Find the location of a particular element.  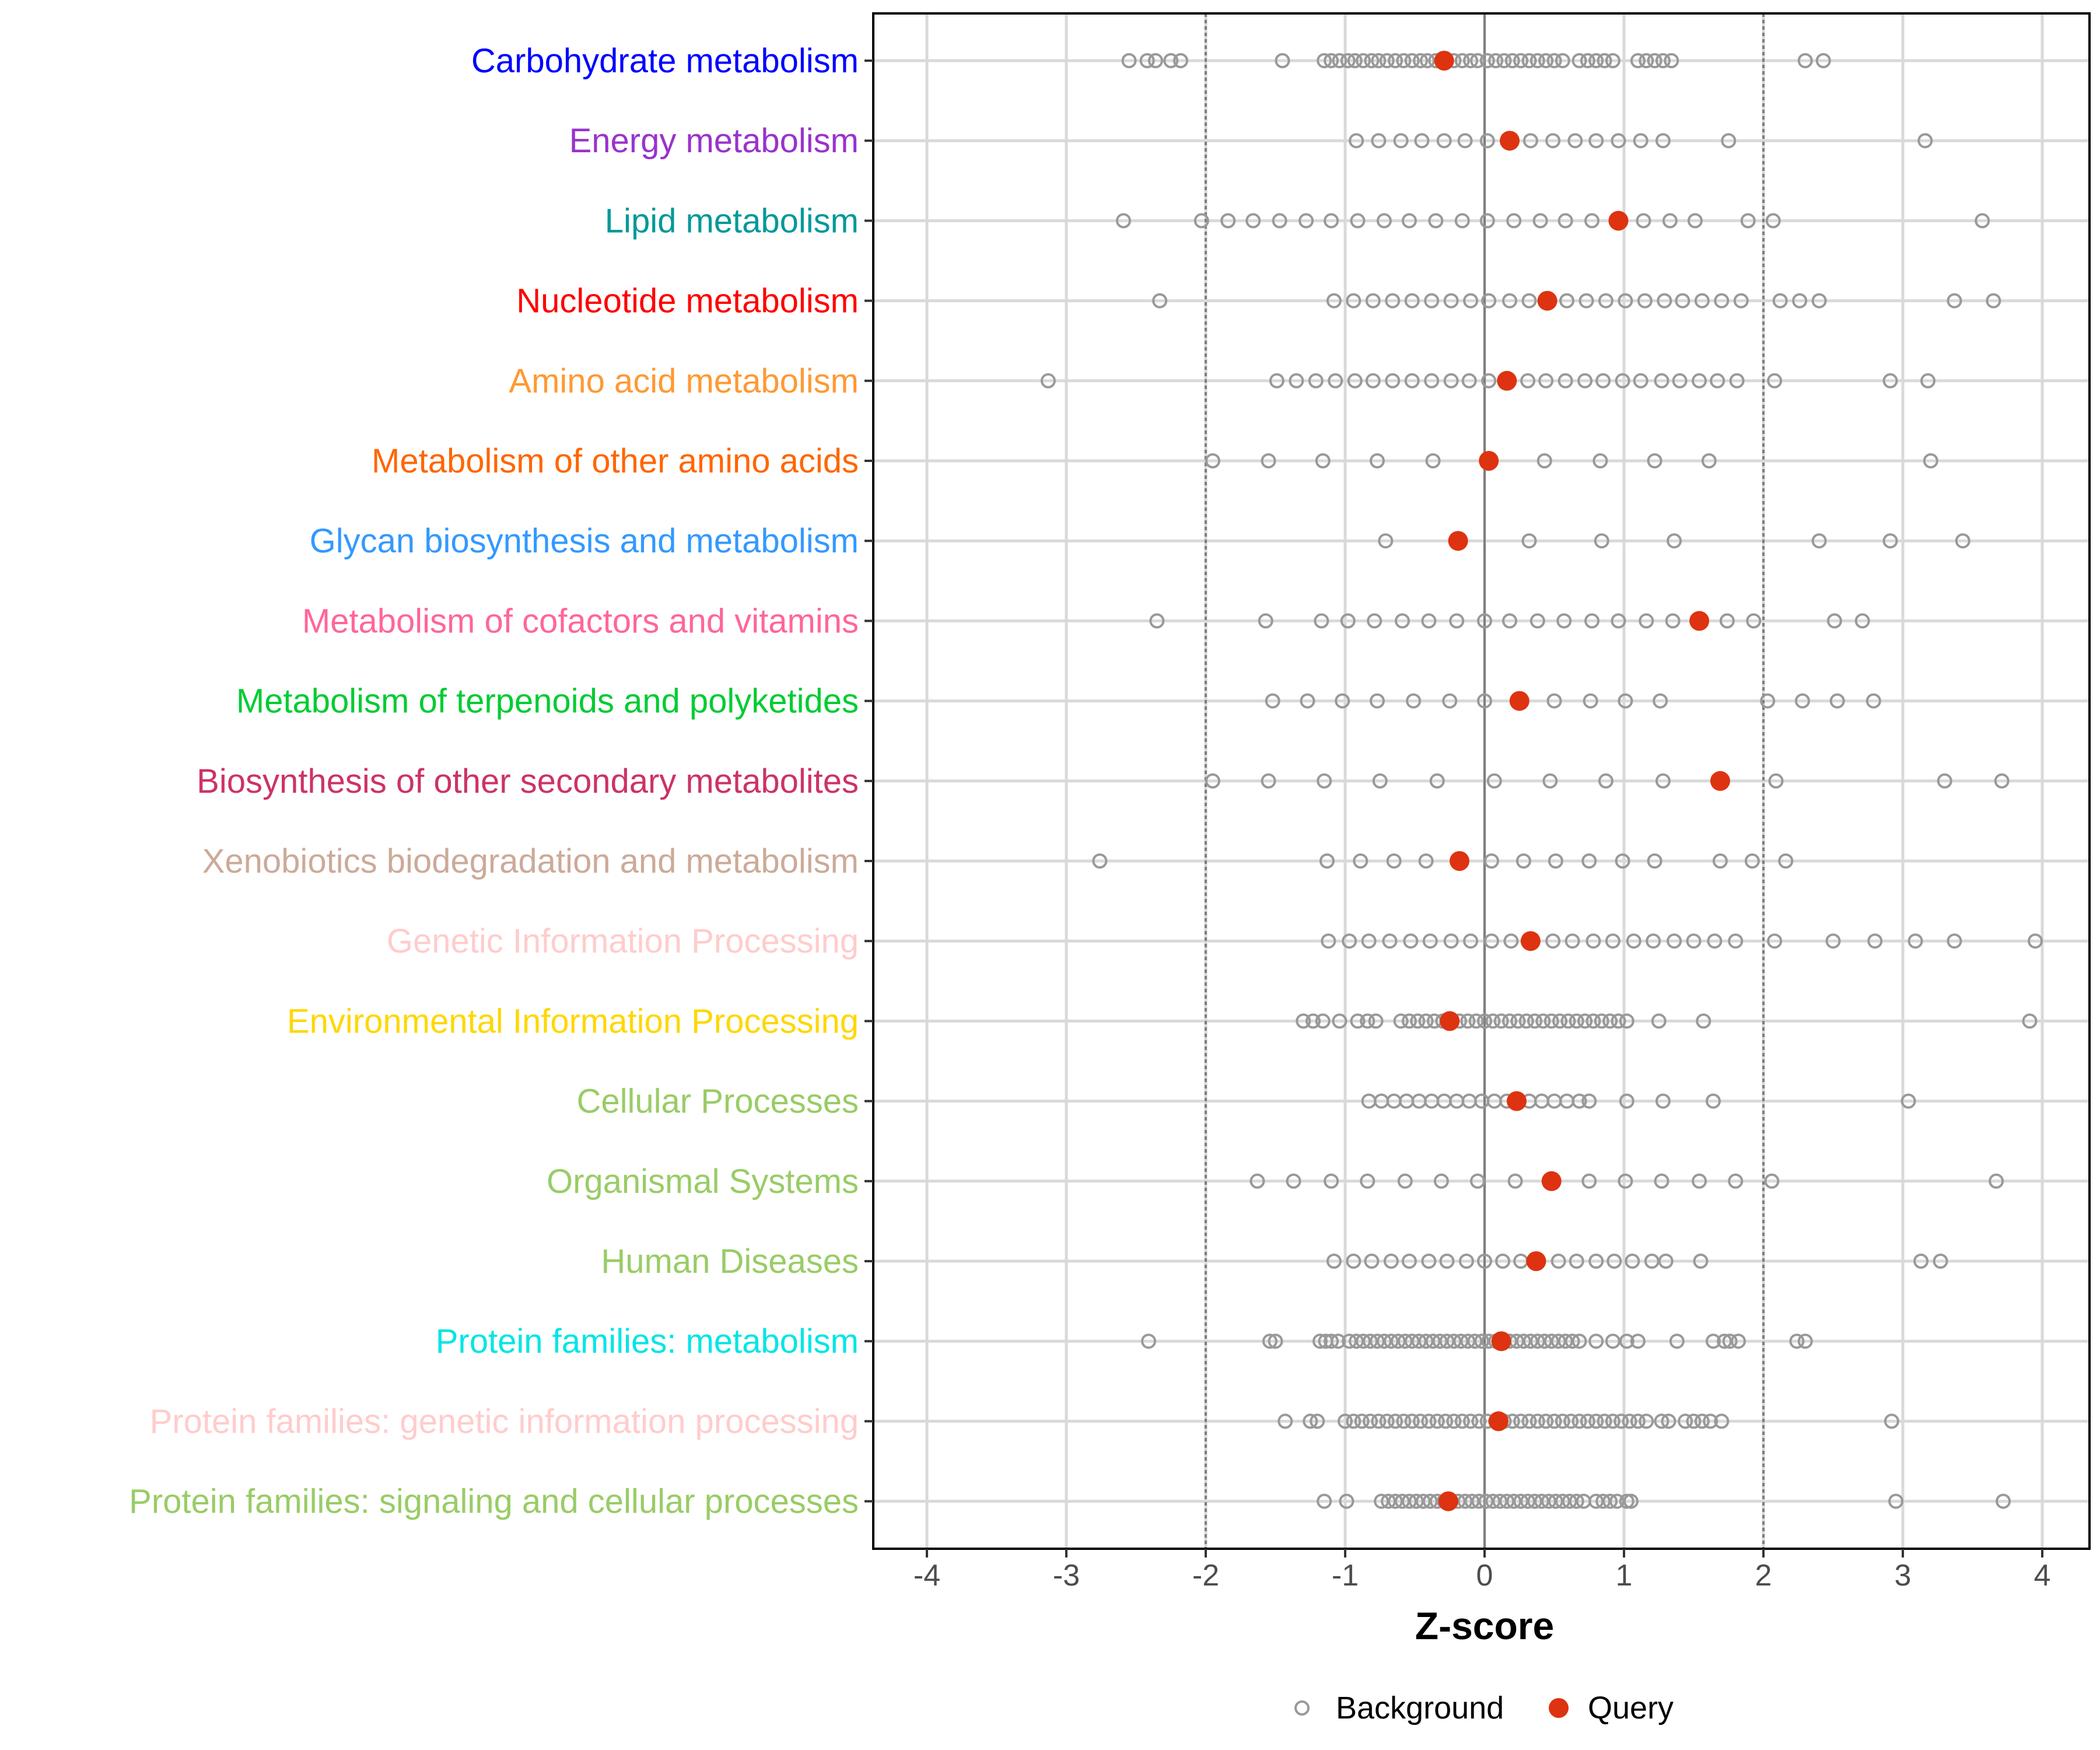

category-label: Metabolism of terpenoids and polyketides is located at coordinates (547, 701).